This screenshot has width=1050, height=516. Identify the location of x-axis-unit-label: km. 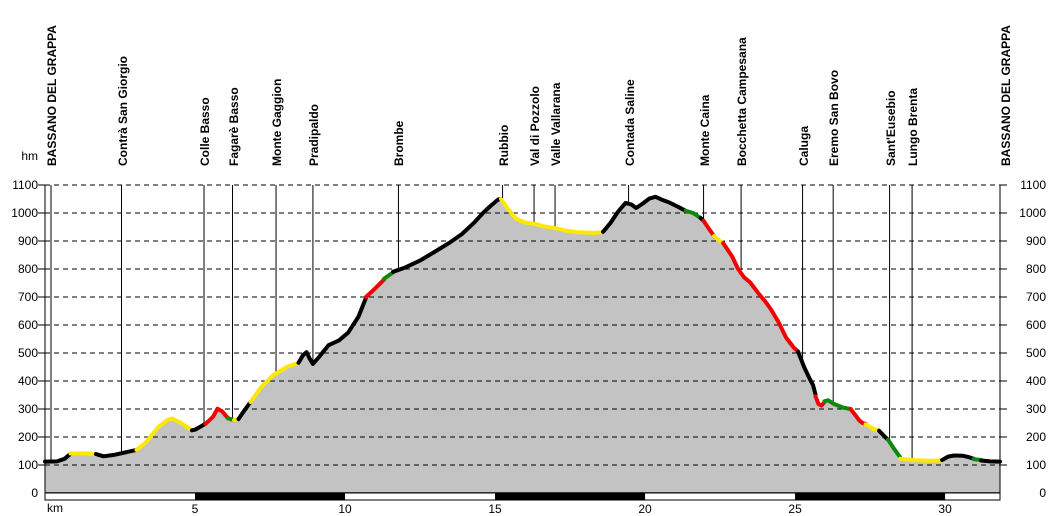
(55, 508).